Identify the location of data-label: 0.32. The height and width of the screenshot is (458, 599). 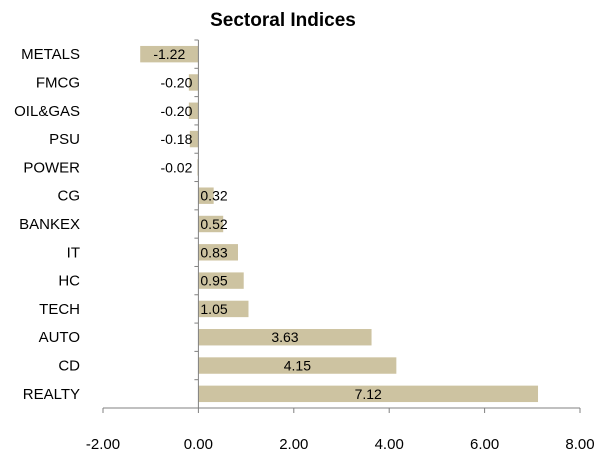
(213, 196).